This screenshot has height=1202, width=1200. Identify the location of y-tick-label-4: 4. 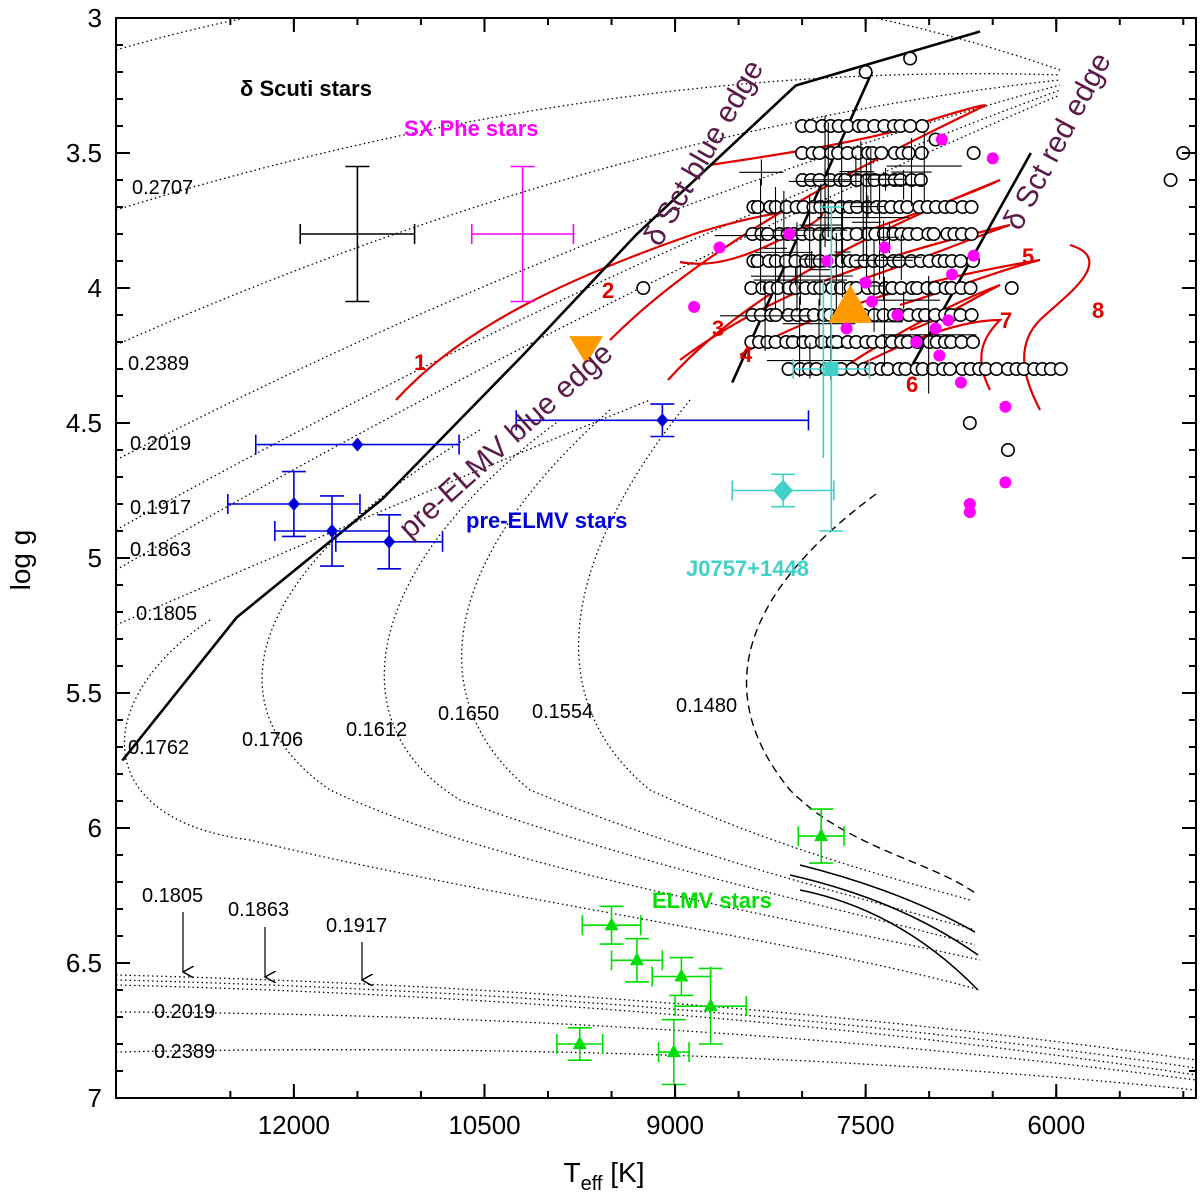
(95, 288).